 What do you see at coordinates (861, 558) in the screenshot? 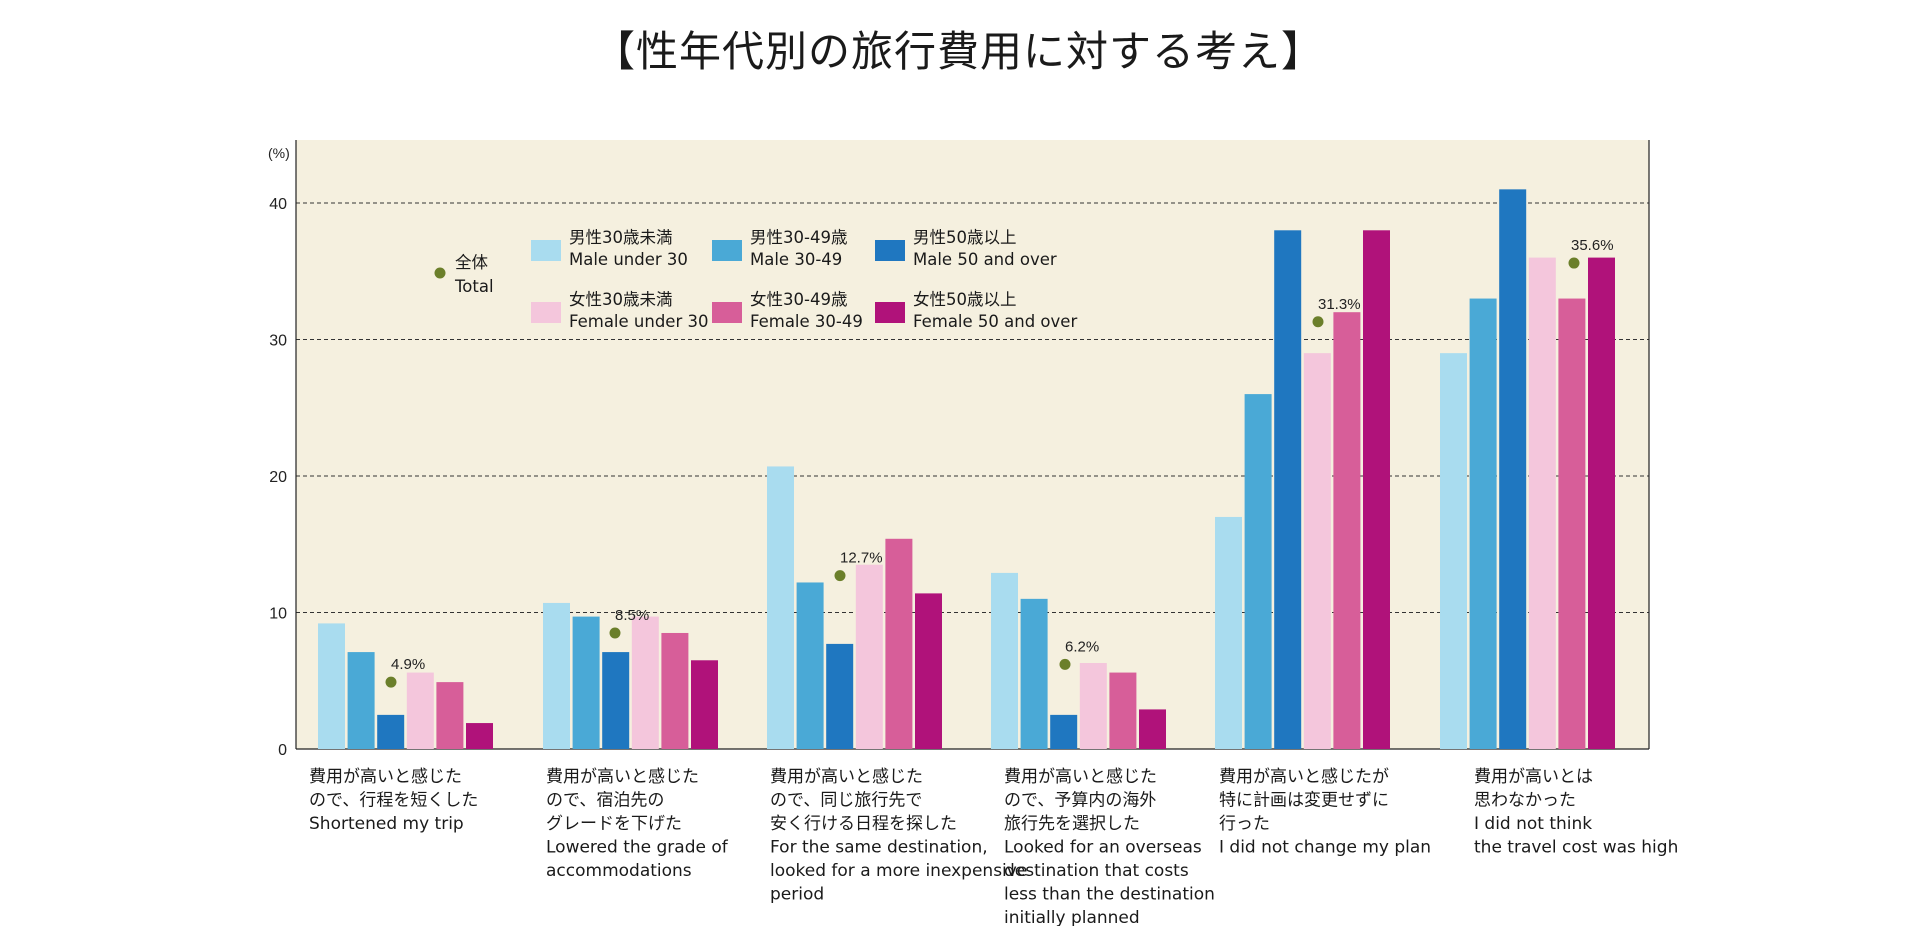
I see `total-data-label: 12.7%` at bounding box center [861, 558].